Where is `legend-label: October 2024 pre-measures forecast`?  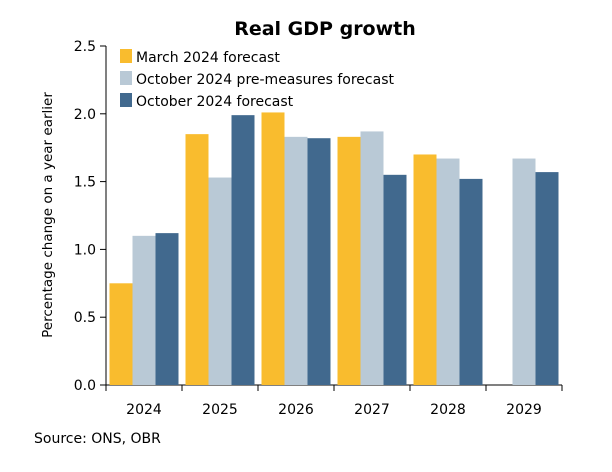 legend-label: October 2024 pre-measures forecast is located at coordinates (265, 80).